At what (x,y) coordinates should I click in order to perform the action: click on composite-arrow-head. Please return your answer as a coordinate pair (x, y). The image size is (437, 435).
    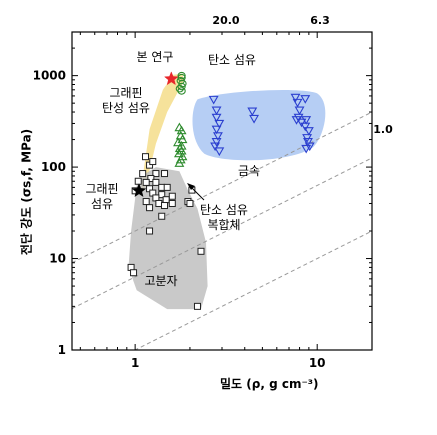
    Looking at the image, I should click on (191, 186).